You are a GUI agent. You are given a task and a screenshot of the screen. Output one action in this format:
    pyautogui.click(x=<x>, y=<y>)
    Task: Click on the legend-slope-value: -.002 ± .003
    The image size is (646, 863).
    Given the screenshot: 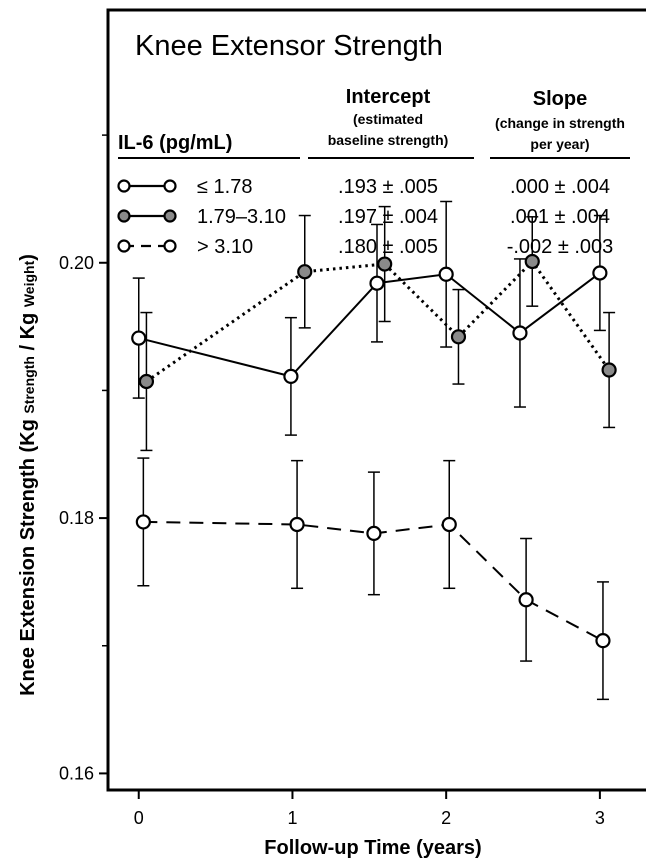 What is the action you would take?
    pyautogui.click(x=560, y=247)
    